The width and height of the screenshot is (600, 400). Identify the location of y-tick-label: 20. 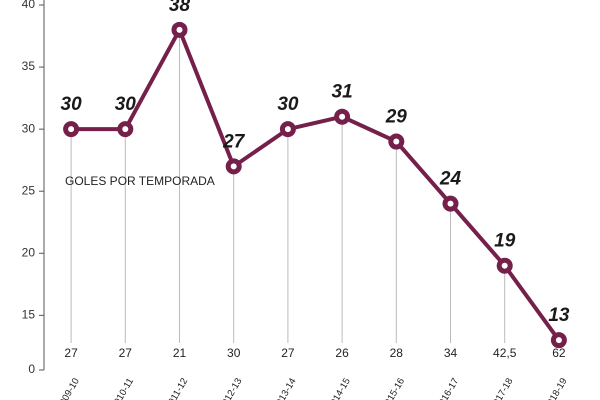
(29, 252).